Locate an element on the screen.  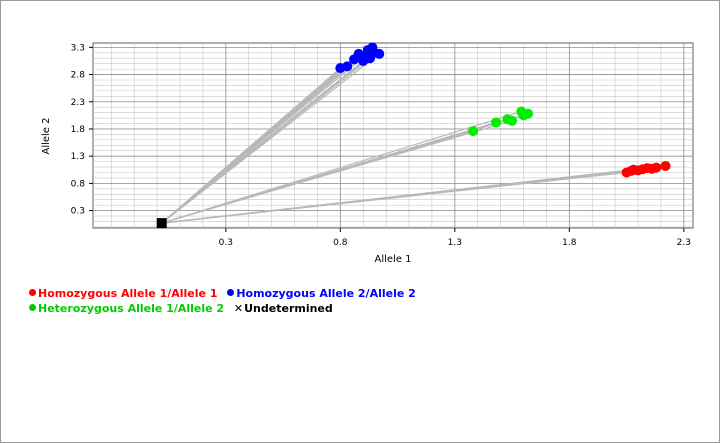
x-tick-label: 1.8 is located at coordinates (569, 243).